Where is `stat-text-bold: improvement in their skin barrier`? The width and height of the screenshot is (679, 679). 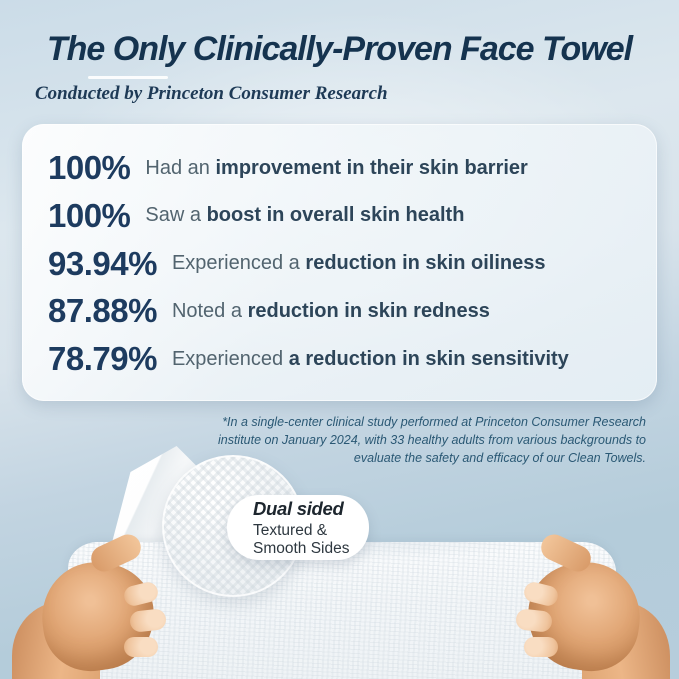 stat-text-bold: improvement in their skin barrier is located at coordinates (371, 167).